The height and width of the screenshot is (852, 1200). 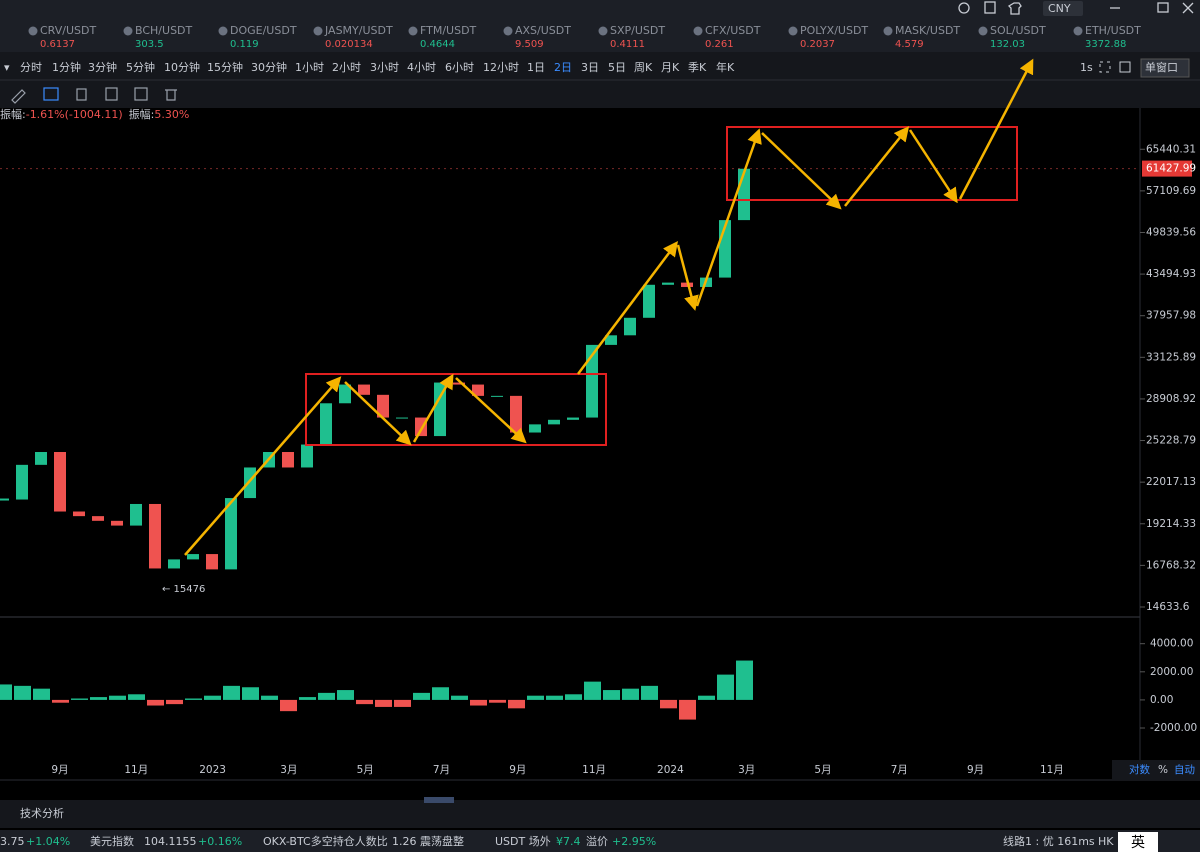 I want to click on copy-tool, so click(x=111, y=94).